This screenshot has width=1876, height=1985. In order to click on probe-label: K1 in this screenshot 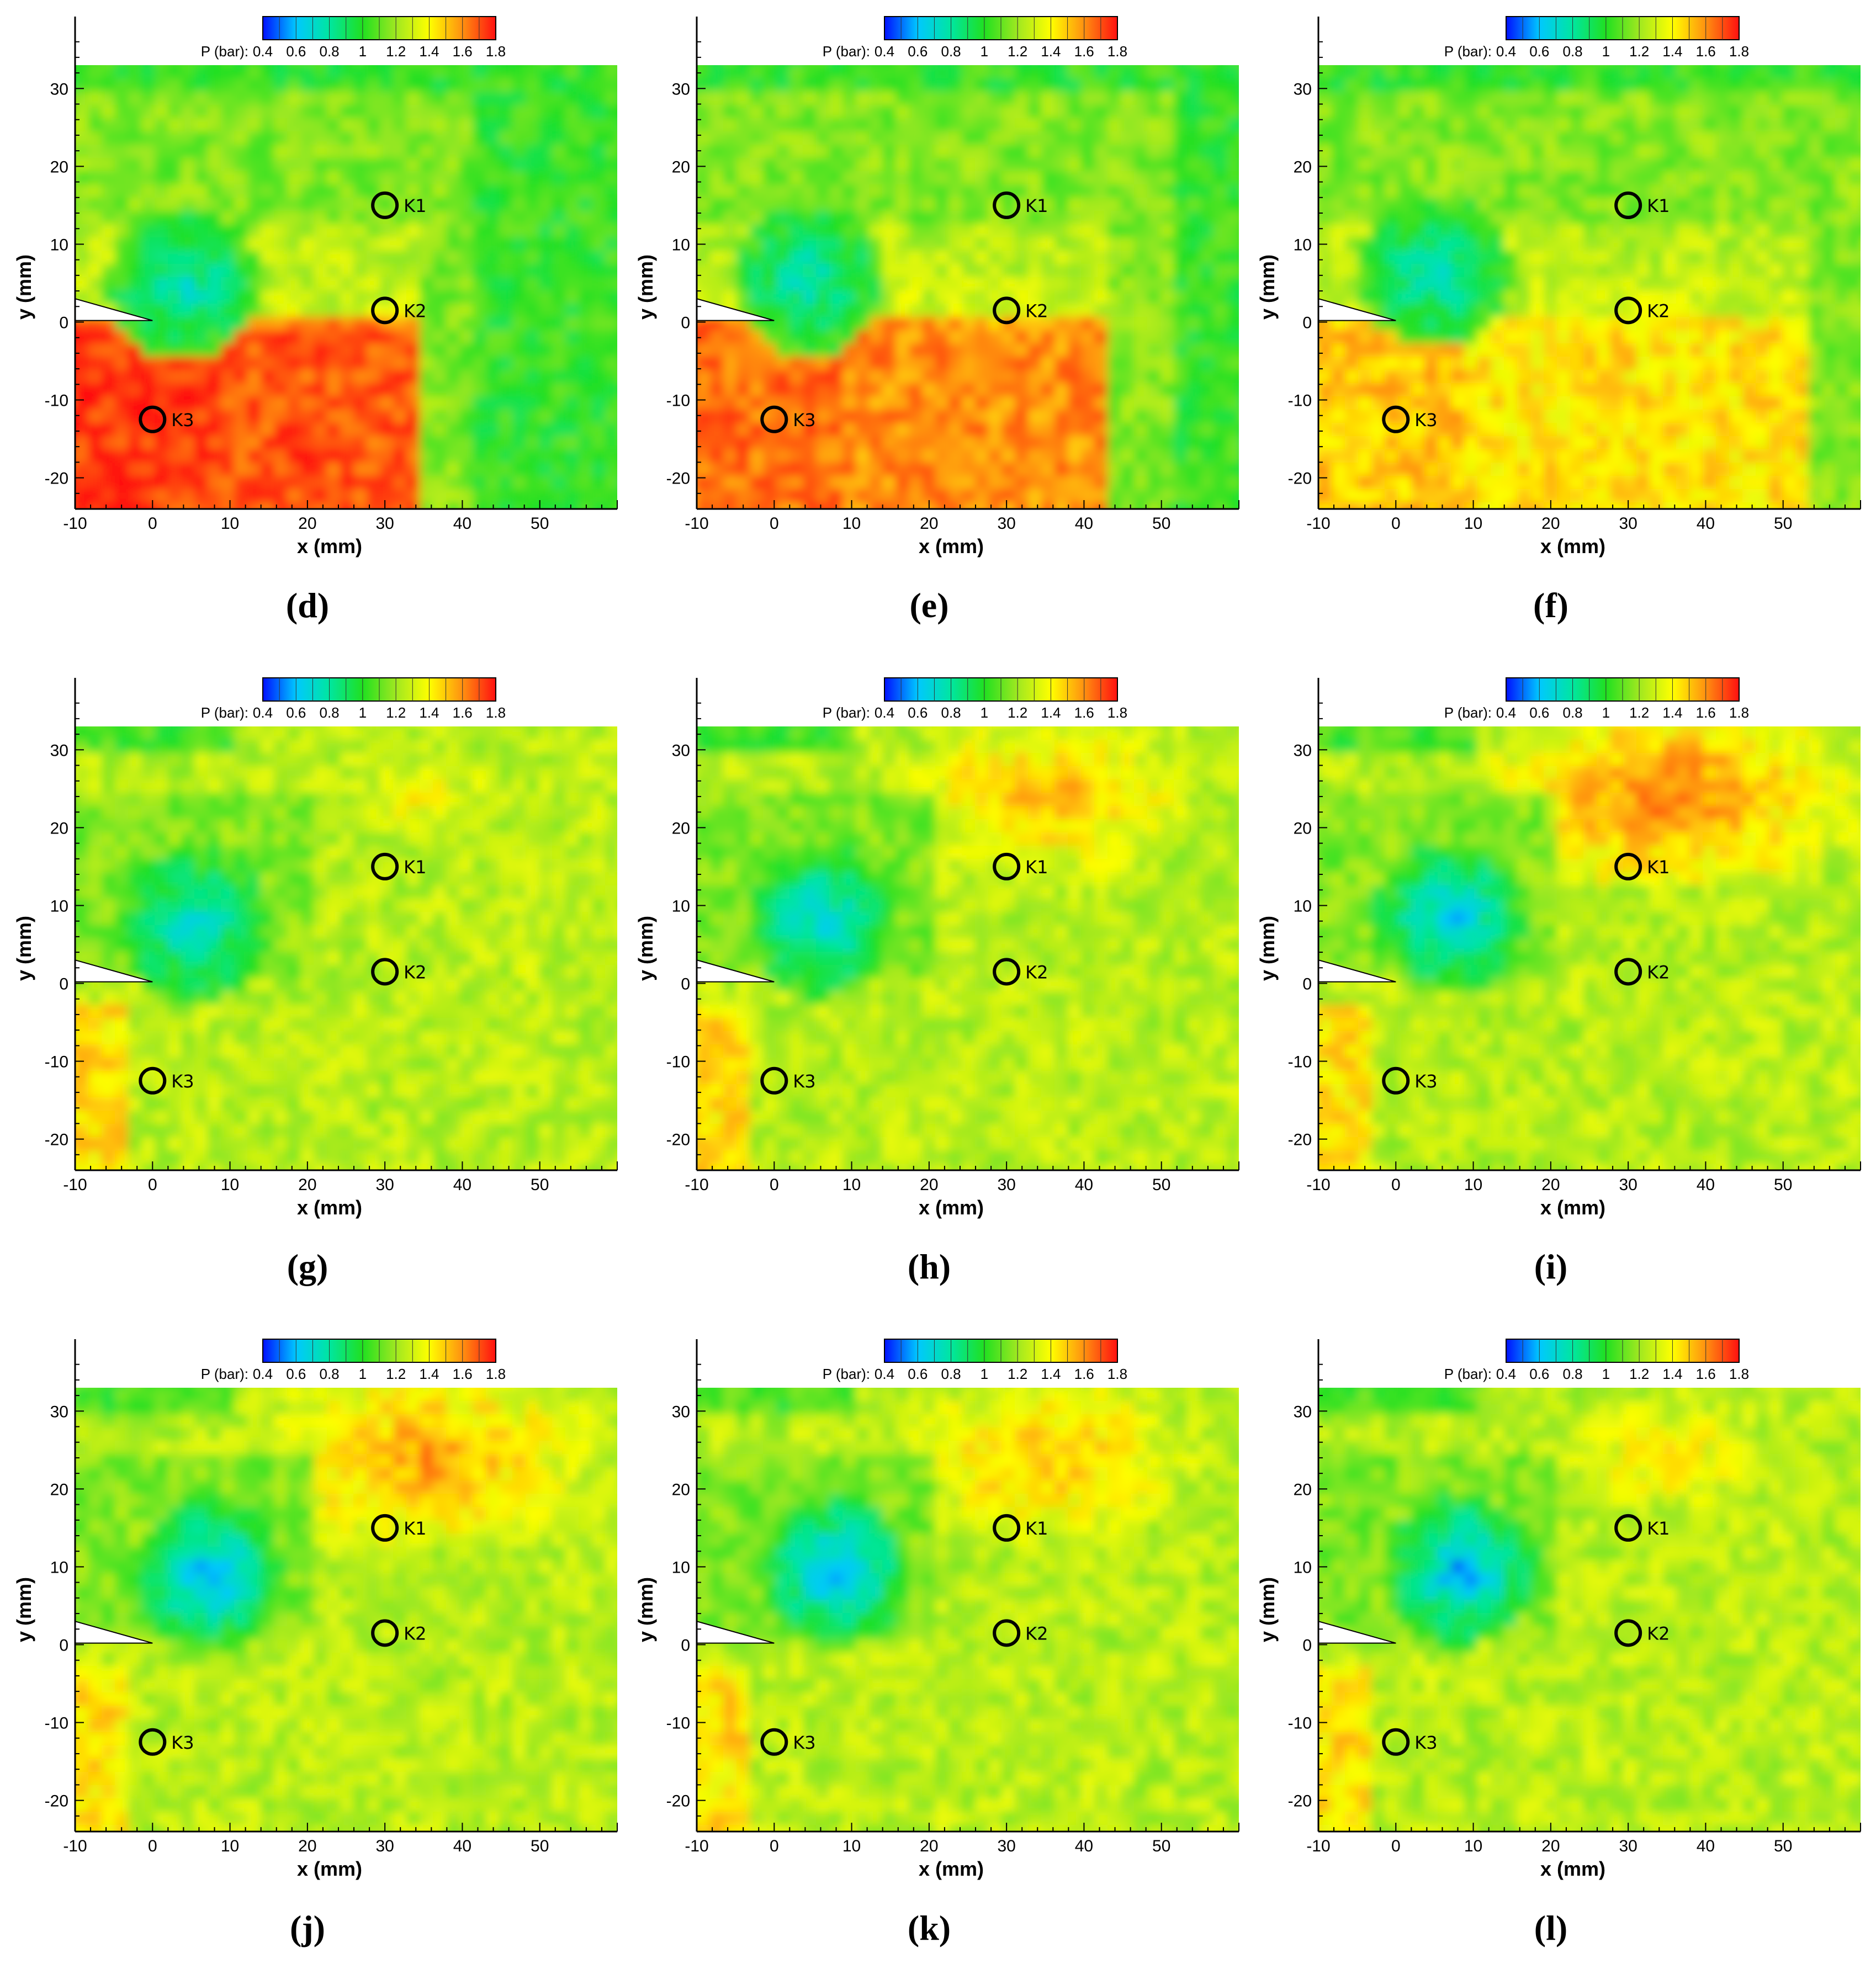, I will do `click(1036, 1528)`.